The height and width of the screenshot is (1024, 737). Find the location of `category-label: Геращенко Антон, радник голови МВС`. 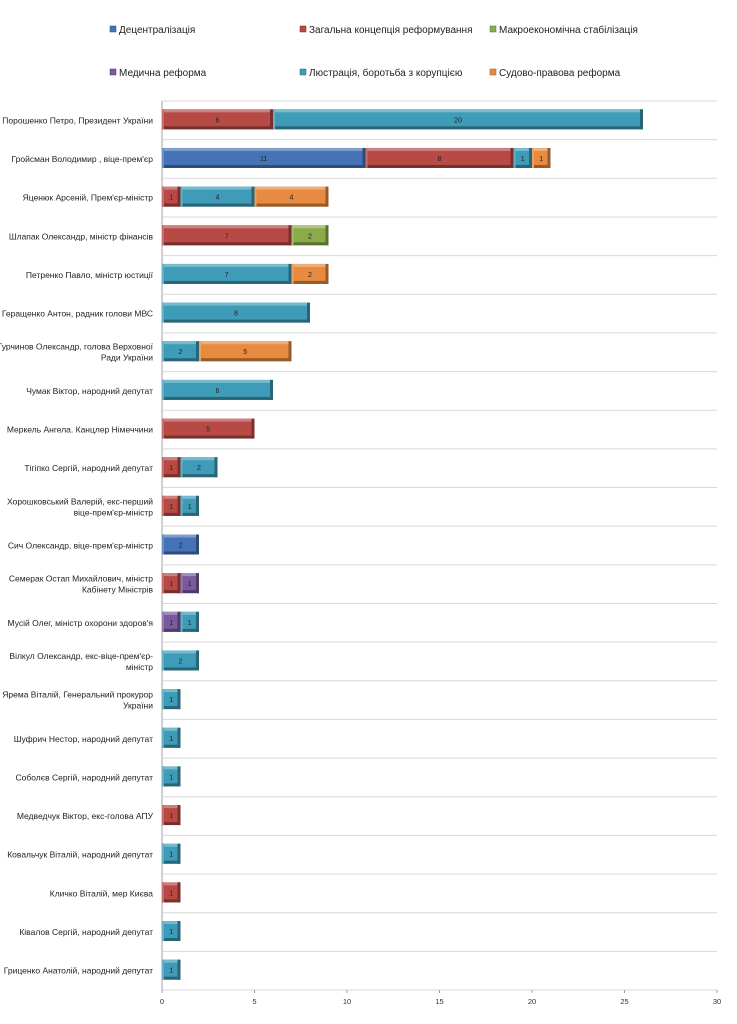

category-label: Геращенко Антон, радник голови МВС is located at coordinates (77, 314).